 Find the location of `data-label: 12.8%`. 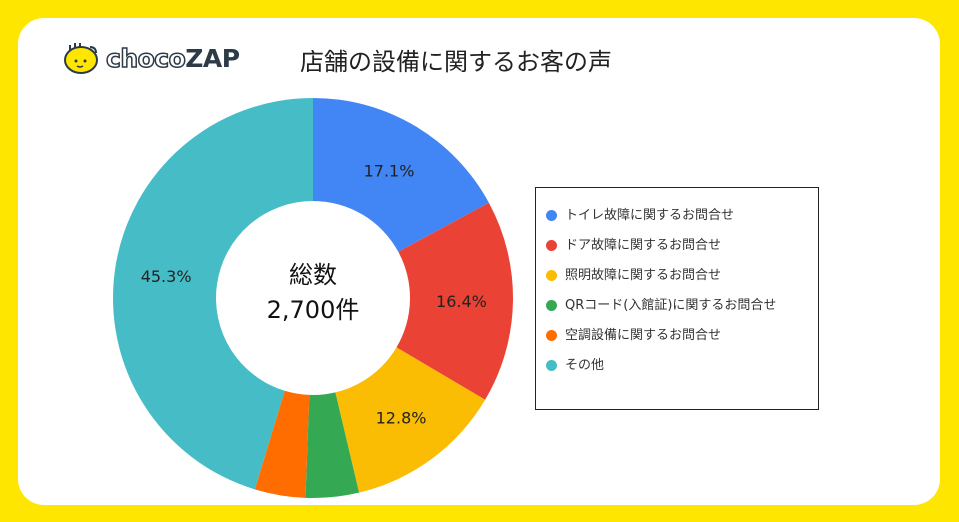

data-label: 12.8% is located at coordinates (401, 418).